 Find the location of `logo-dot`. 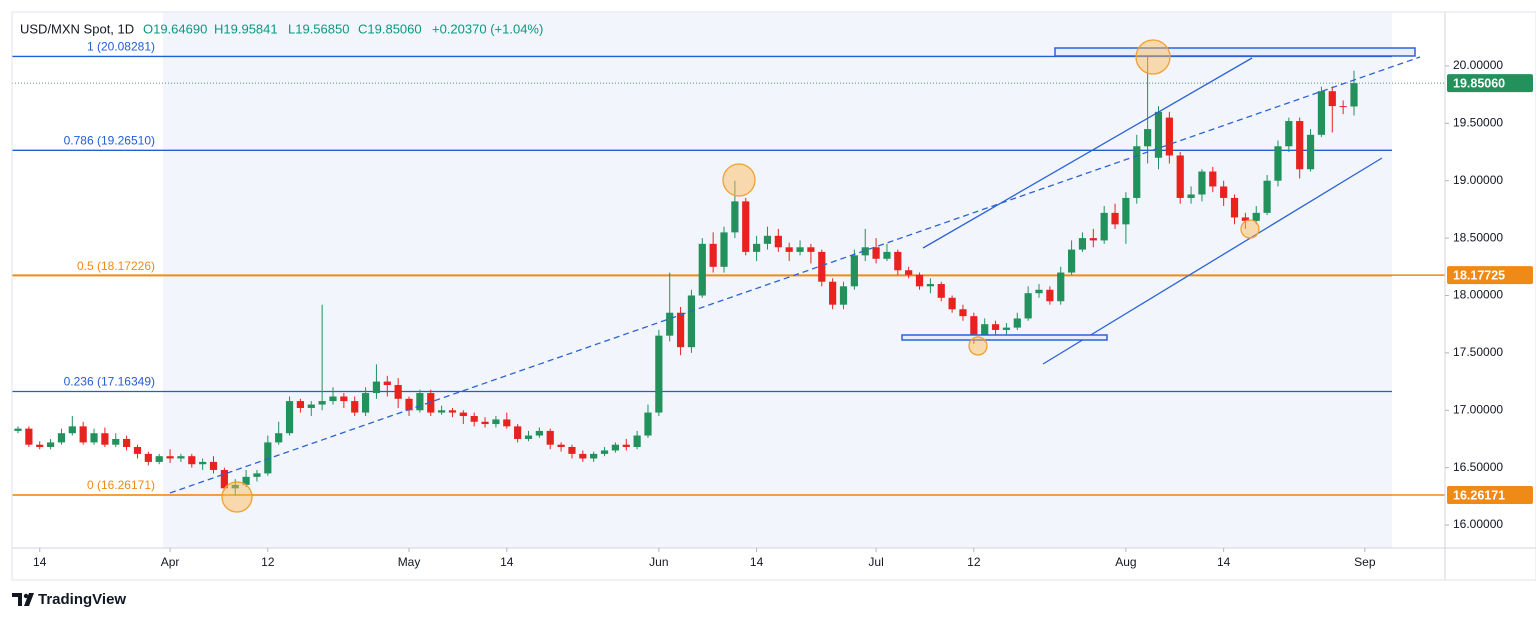

logo-dot is located at coordinates (26, 596).